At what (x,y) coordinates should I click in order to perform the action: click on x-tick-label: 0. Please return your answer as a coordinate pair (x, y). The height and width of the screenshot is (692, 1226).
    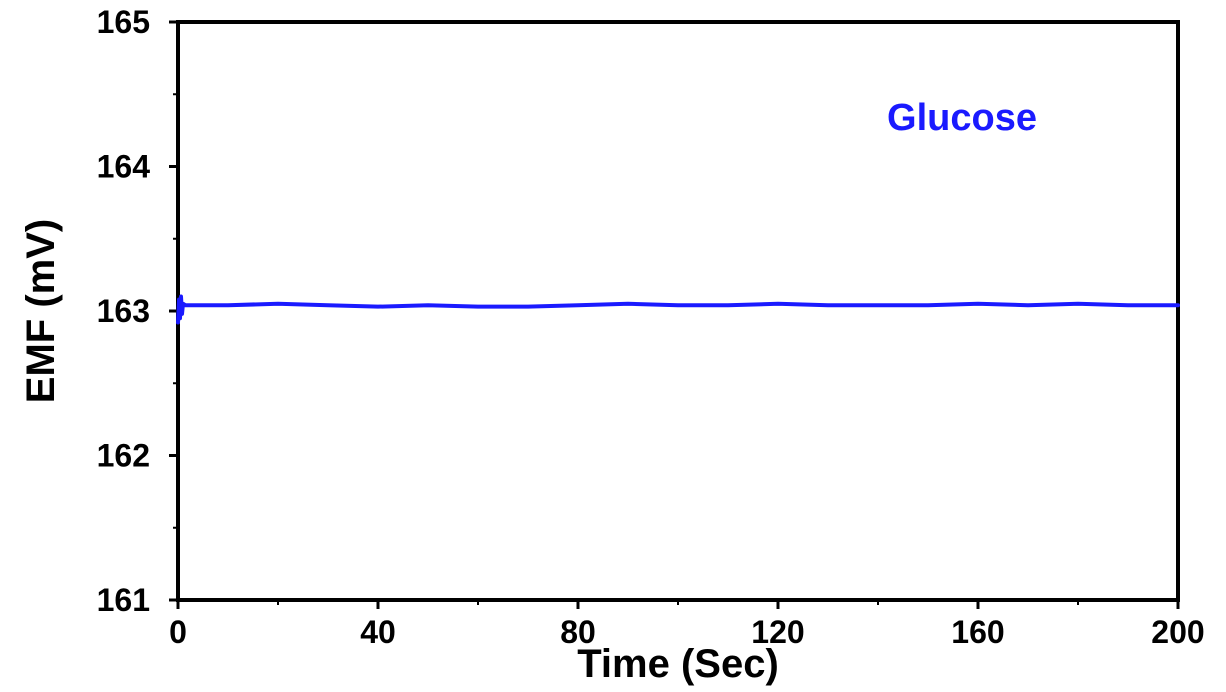
    Looking at the image, I should click on (178, 632).